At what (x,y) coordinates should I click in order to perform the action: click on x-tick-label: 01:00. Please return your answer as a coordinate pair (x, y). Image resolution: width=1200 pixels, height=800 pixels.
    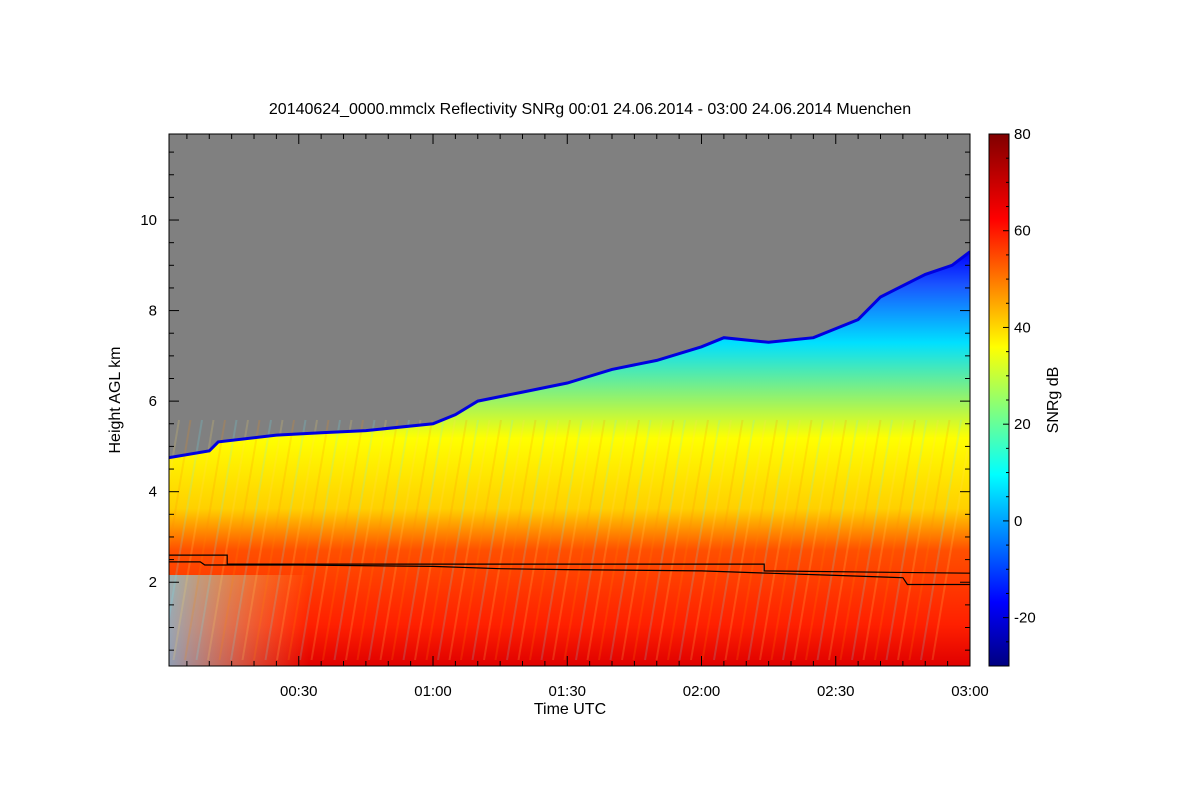
    Looking at the image, I should click on (433, 691).